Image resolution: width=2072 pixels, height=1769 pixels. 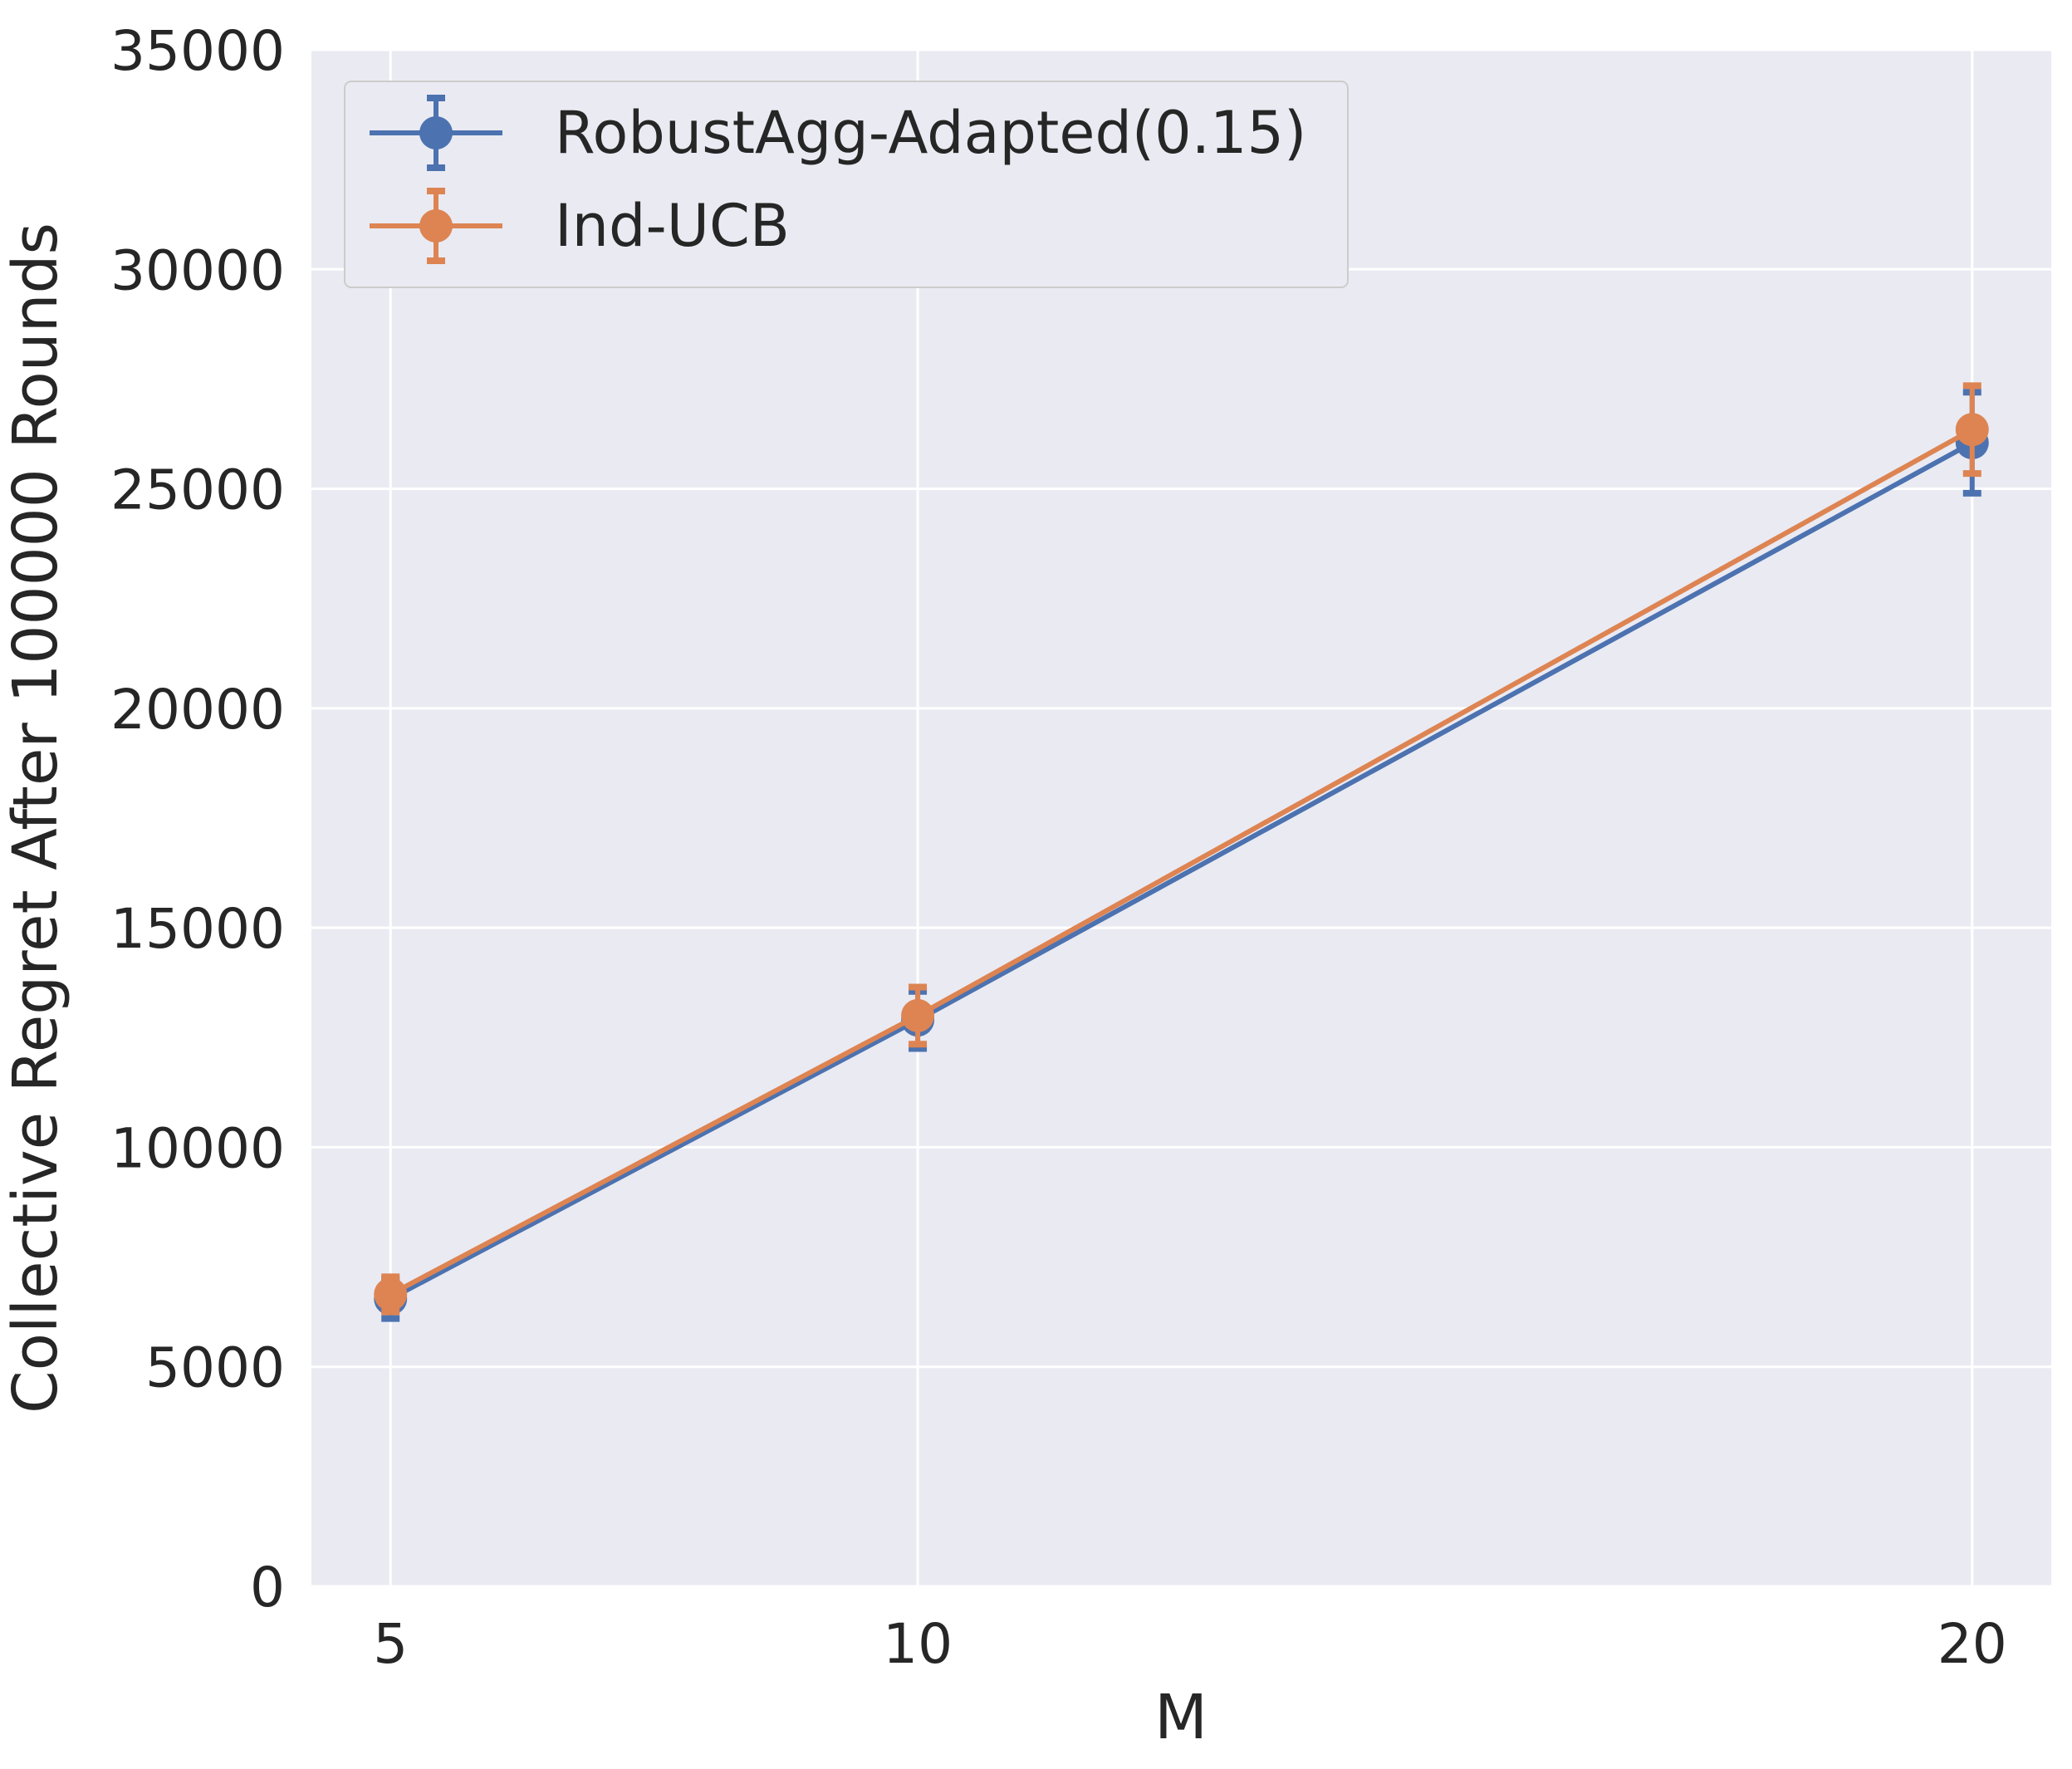 I want to click on y-tick-label: 35000, so click(x=197, y=51).